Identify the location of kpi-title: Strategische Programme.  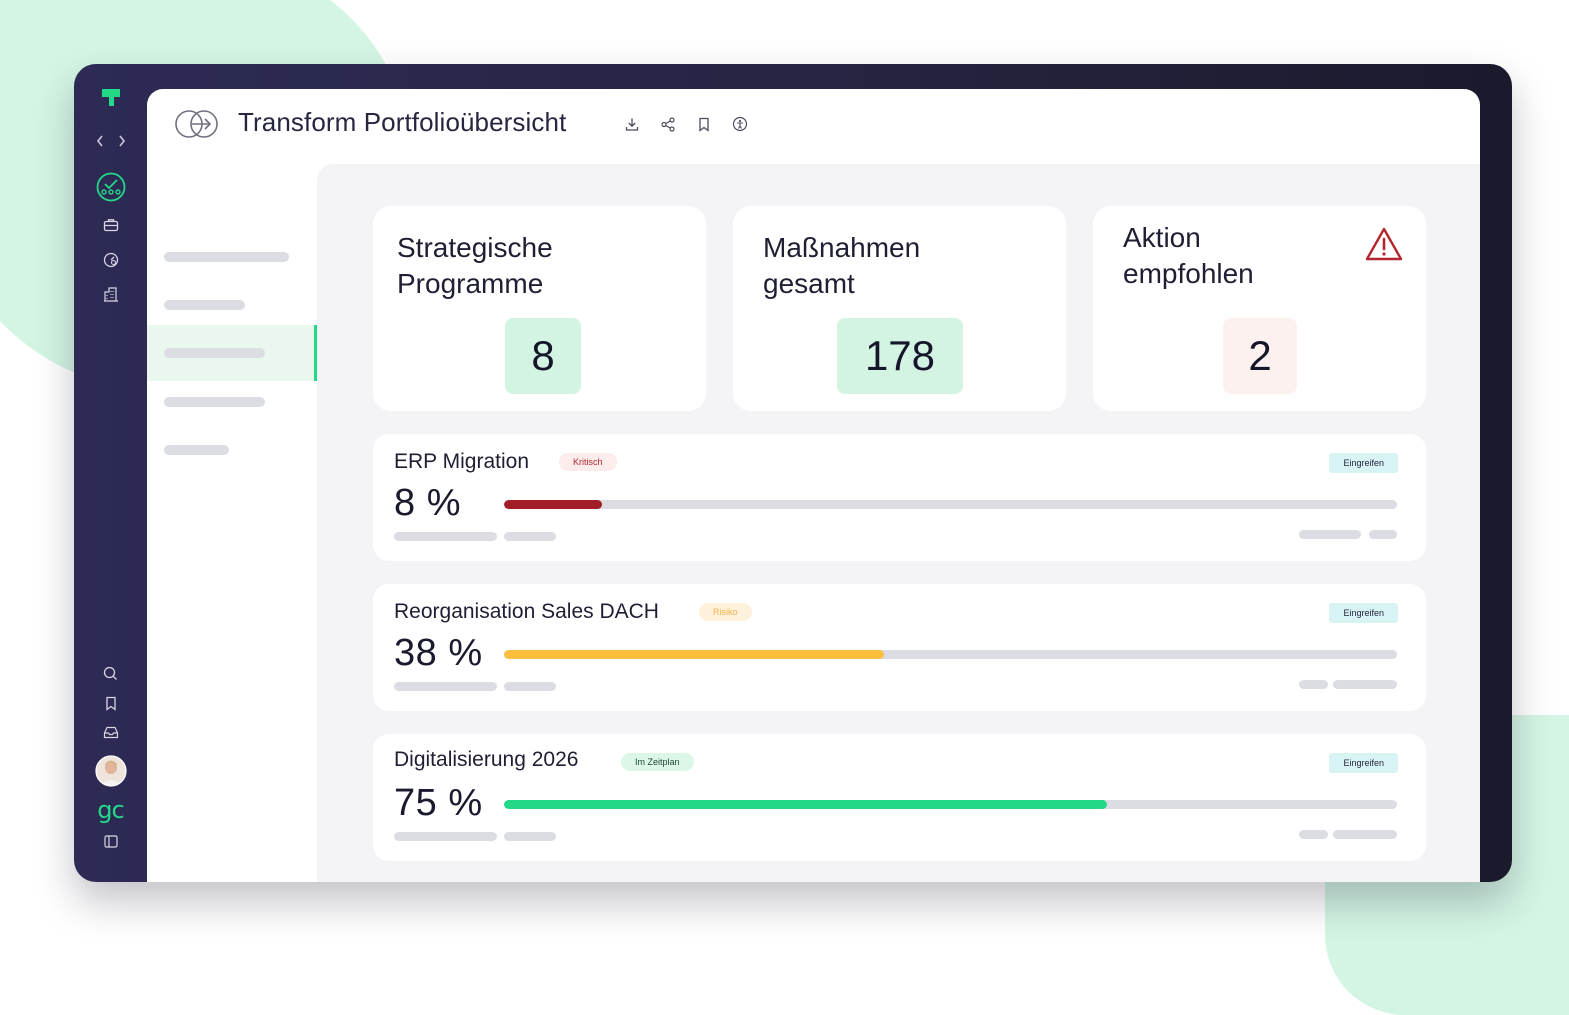
(475, 265).